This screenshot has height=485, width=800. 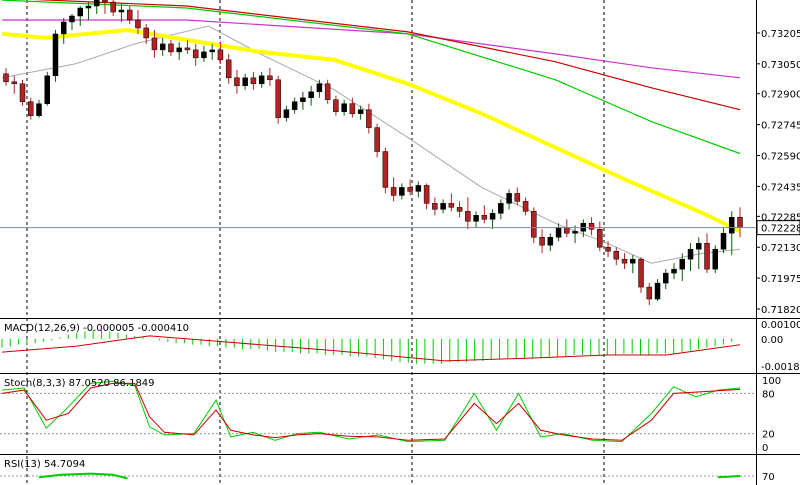 What do you see at coordinates (780, 248) in the screenshot?
I see `price-tick-label: 0.72130` at bounding box center [780, 248].